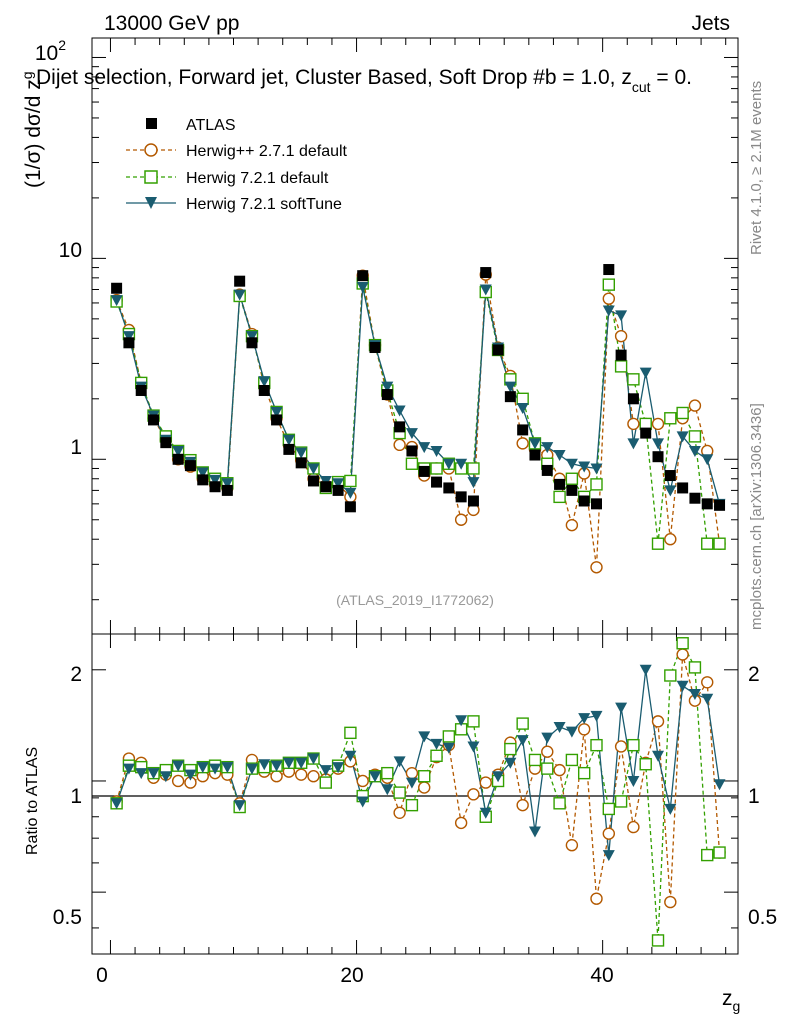 The width and height of the screenshot is (786, 1024). I want to click on legend-label-atlas: ATLAS, so click(211, 125).